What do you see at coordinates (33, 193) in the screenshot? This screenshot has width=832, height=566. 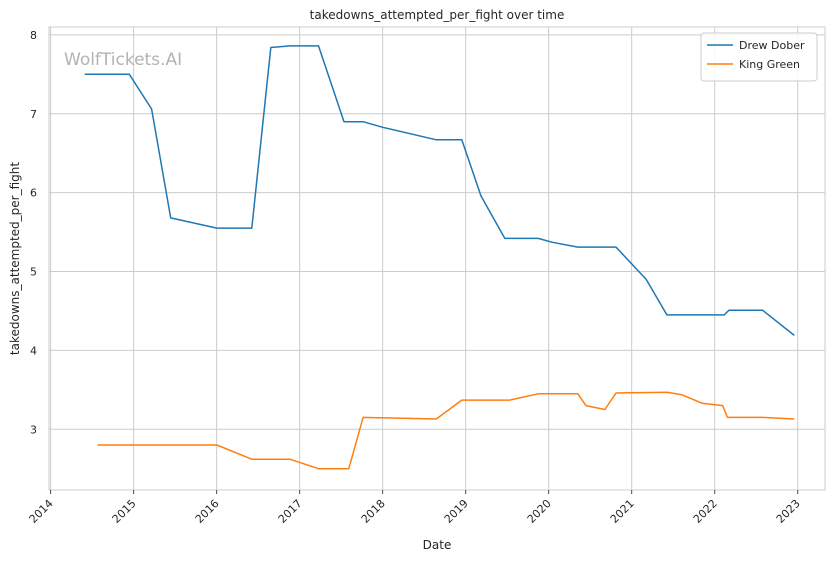 I see `y-tick-label: 6` at bounding box center [33, 193].